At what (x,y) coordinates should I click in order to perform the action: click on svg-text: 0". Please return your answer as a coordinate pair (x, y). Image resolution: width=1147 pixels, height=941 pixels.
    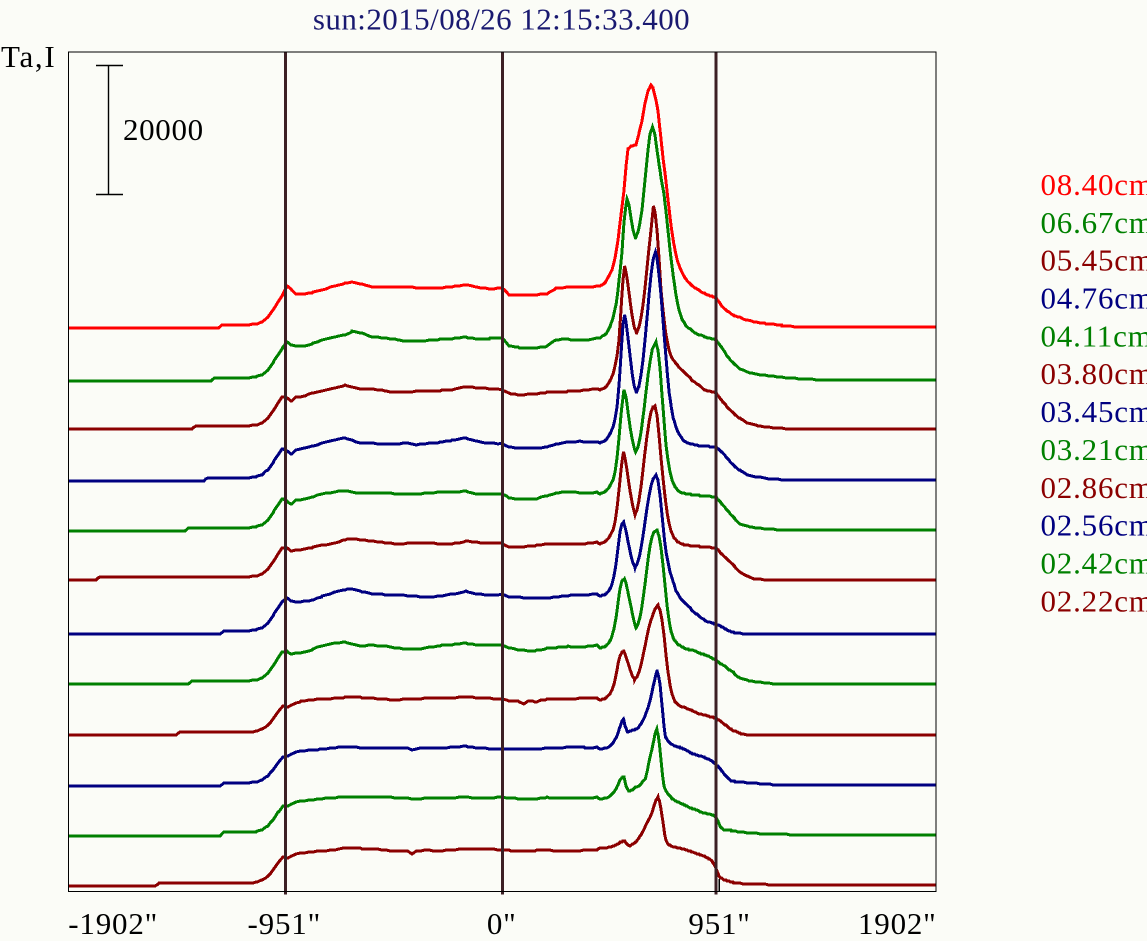
    Looking at the image, I should click on (502, 923).